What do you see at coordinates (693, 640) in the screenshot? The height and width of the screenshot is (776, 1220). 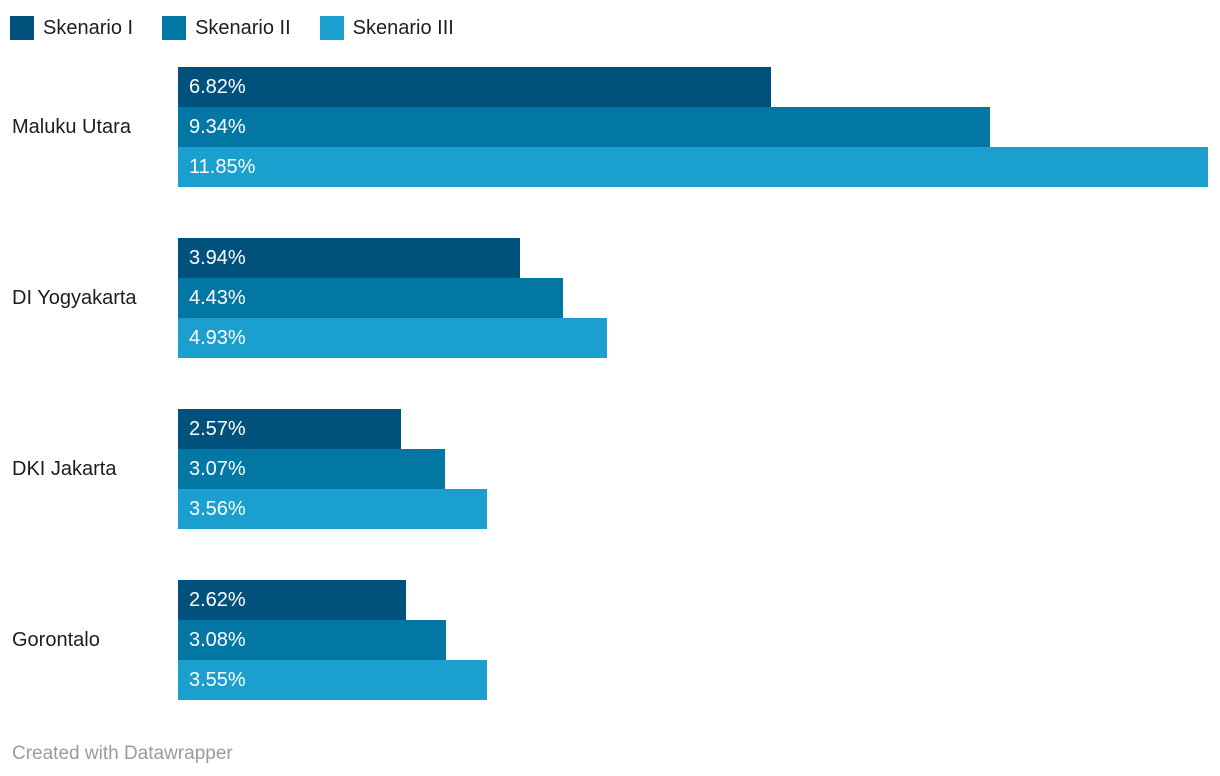 I see `bar-group: 2.62% 3.08% 3.55%` at bounding box center [693, 640].